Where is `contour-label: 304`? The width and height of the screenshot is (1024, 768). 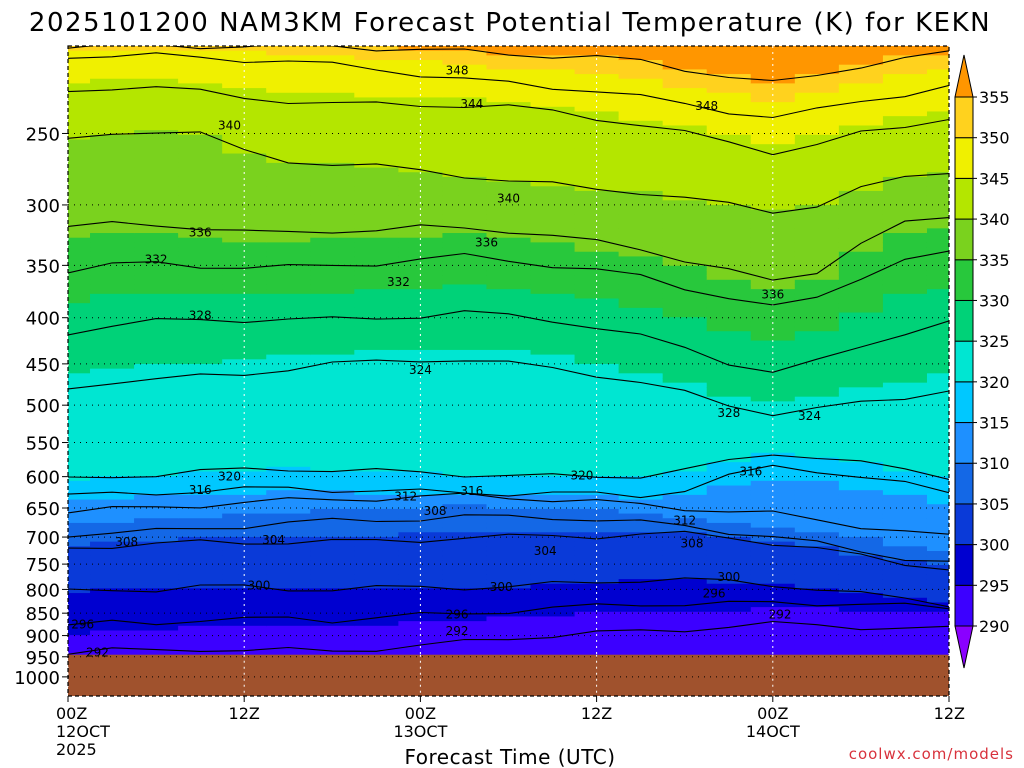 contour-label: 304 is located at coordinates (273, 540).